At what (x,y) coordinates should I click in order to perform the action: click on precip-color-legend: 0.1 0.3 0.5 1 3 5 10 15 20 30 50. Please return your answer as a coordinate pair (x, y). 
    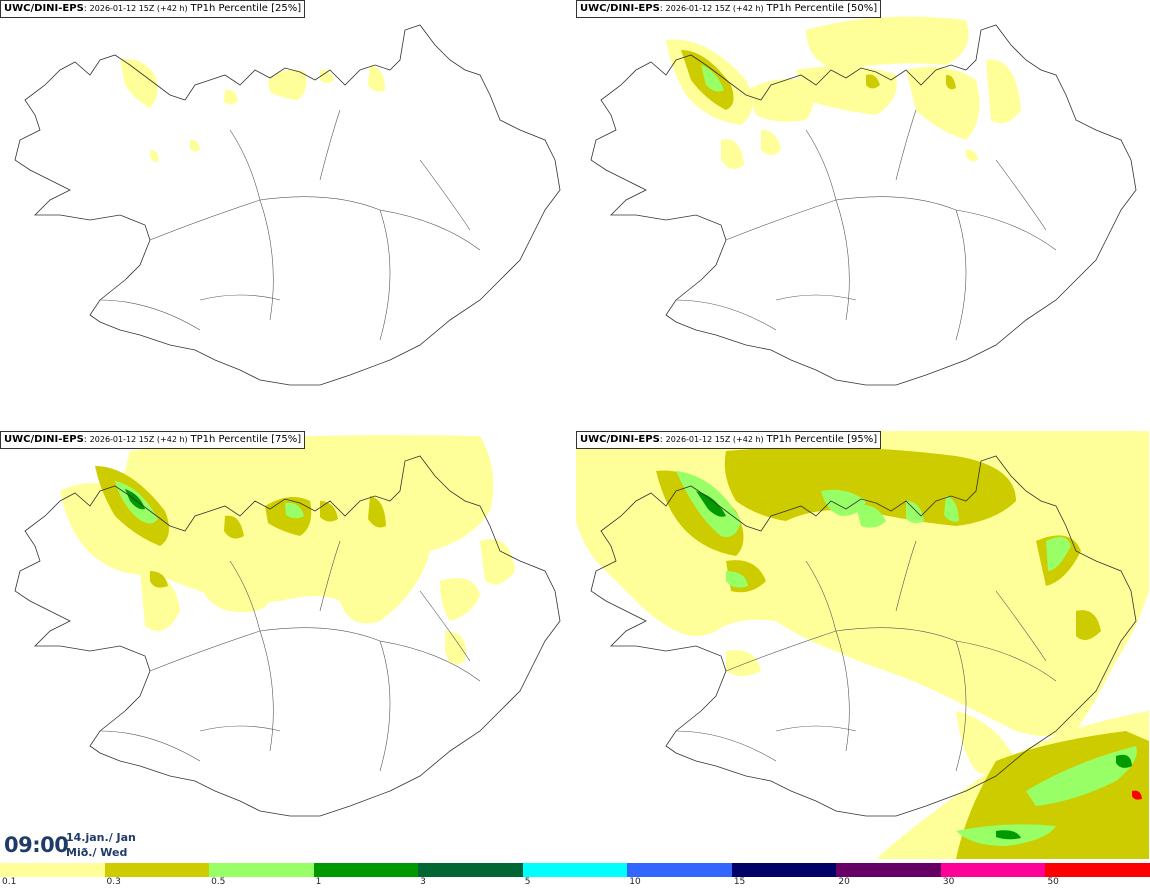
    Looking at the image, I should click on (575, 877).